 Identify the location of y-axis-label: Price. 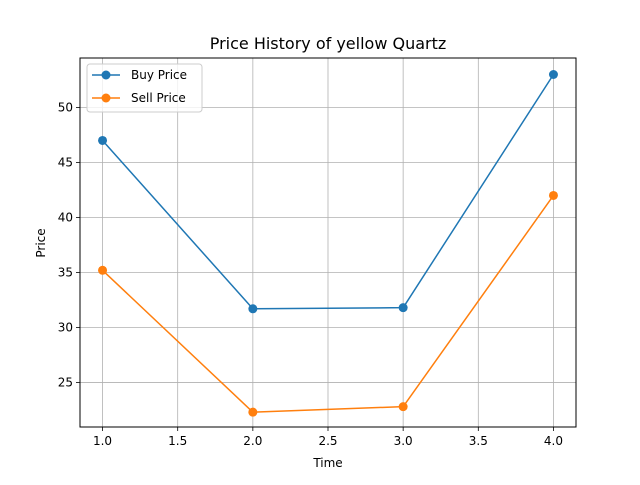
(41, 242).